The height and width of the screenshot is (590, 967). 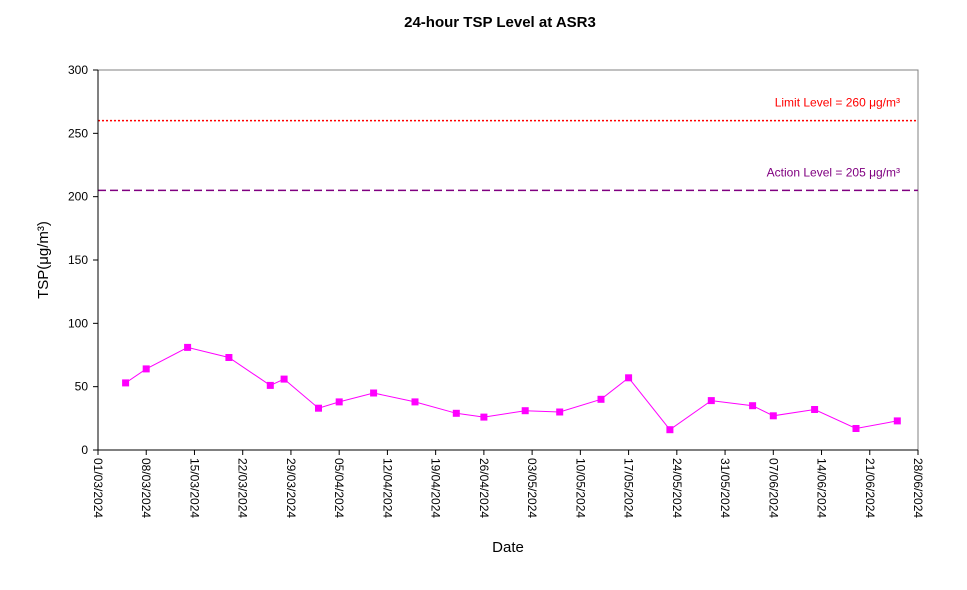 What do you see at coordinates (484, 488) in the screenshot?
I see `x-tick-label: 26/04/2024` at bounding box center [484, 488].